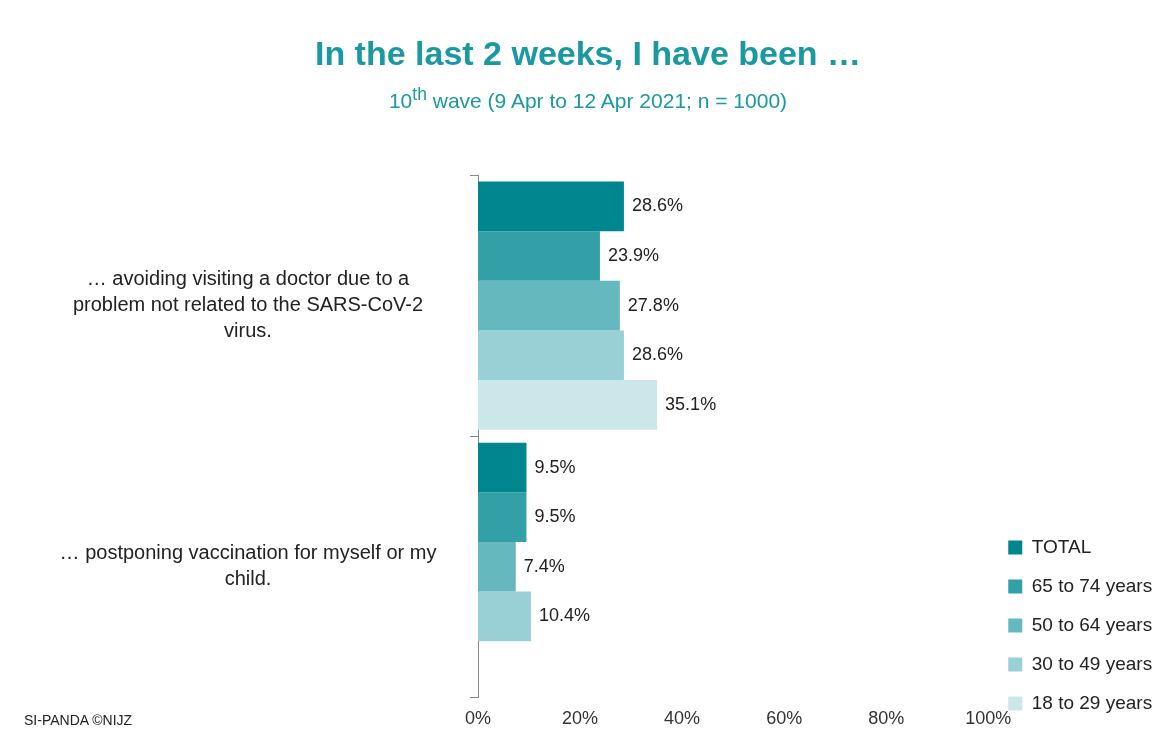 This screenshot has width=1176, height=743. Describe the element at coordinates (1092, 585) in the screenshot. I see `legend-label: 65 to 74 years` at that location.